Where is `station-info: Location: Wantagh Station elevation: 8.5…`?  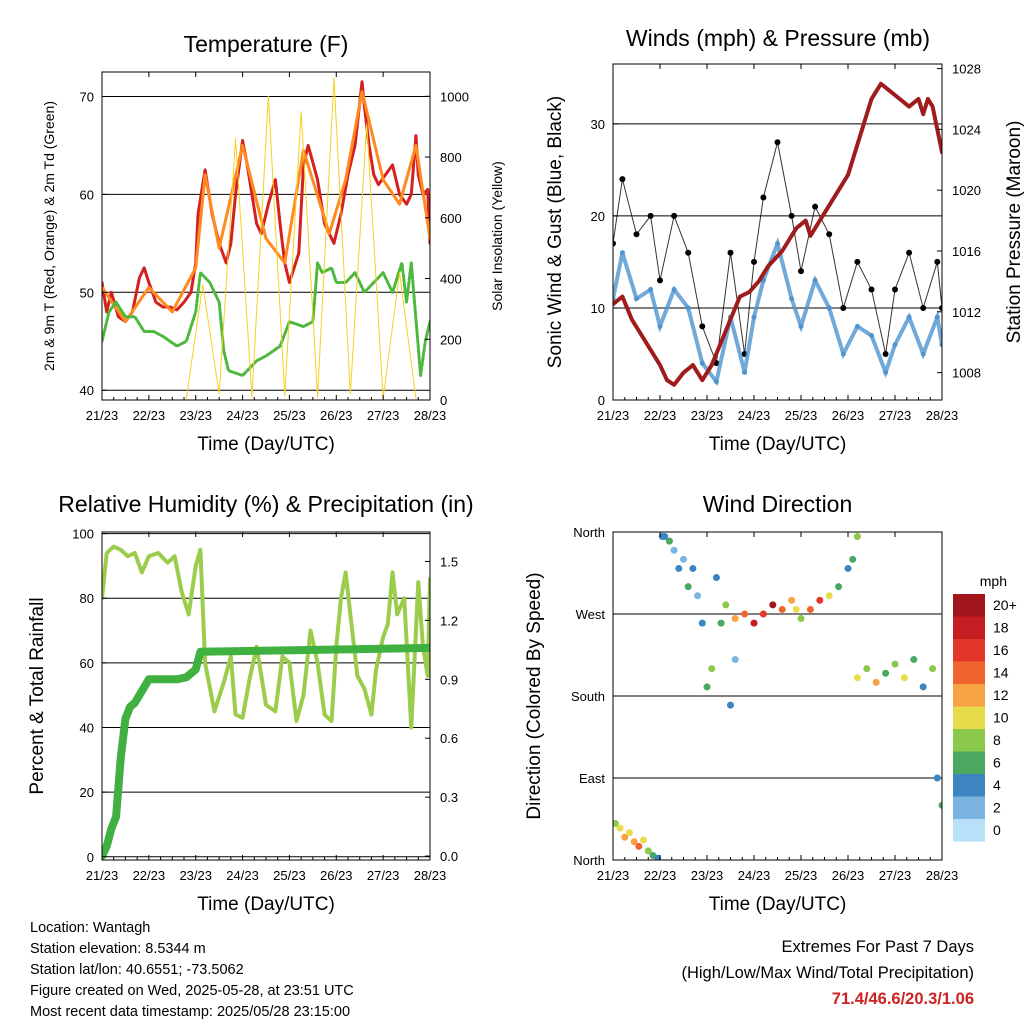 station-info: Location: Wantagh Station elevation: 8.5… is located at coordinates (192, 970).